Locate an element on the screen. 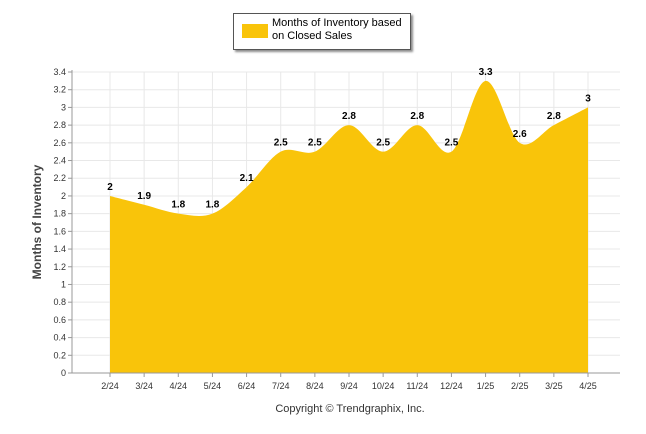  data-label: 1.9 is located at coordinates (144, 196).